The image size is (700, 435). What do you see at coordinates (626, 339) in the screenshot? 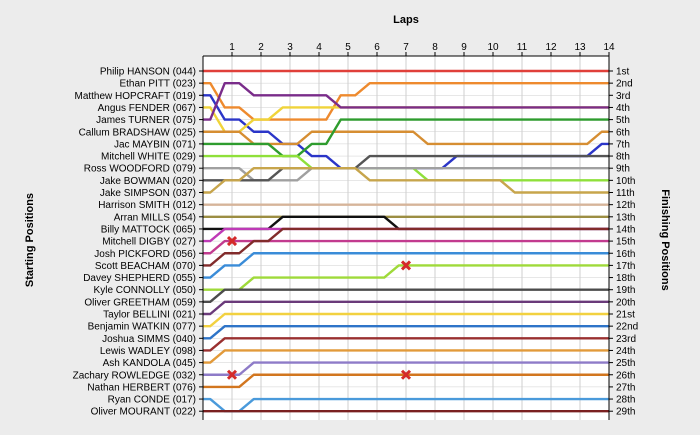
I see `finishing-position-label-23: 23rd` at bounding box center [626, 339].